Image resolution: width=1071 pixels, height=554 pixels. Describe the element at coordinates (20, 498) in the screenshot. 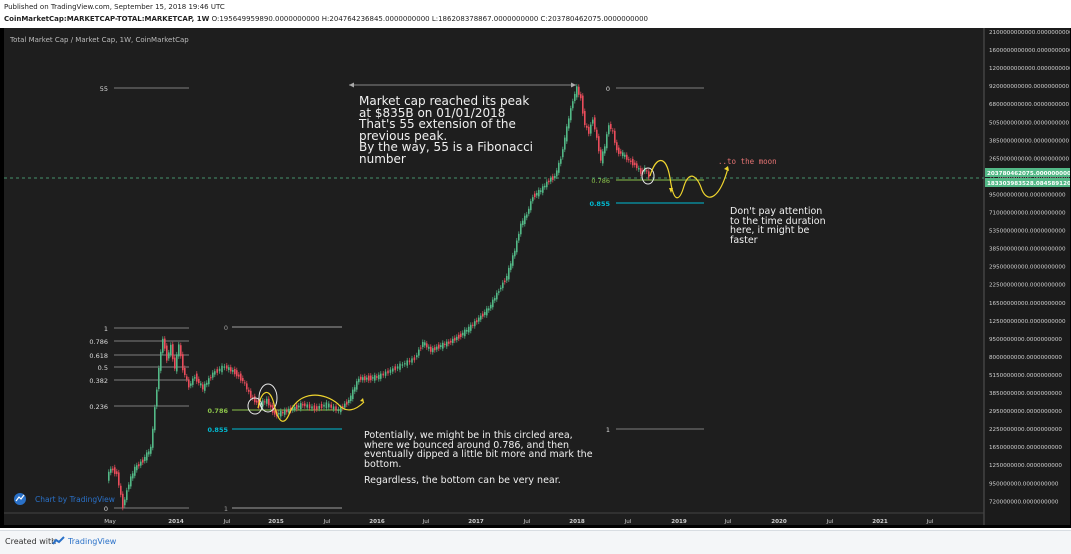

I see `watermark-logo-mark` at that location.